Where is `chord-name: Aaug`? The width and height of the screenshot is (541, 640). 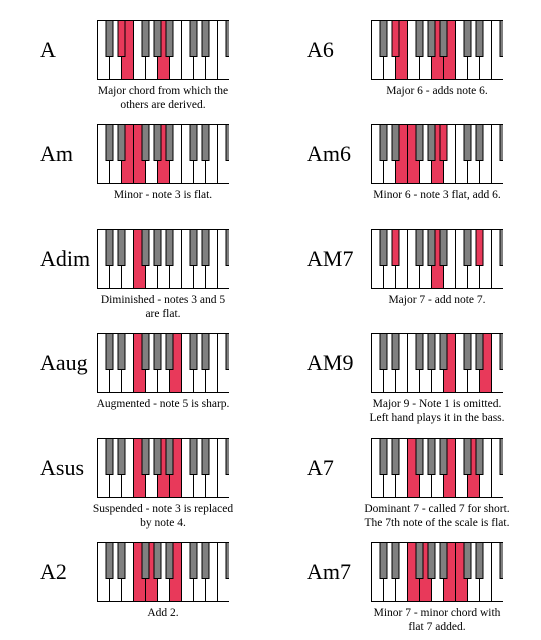 chord-name: Aaug is located at coordinates (64, 362).